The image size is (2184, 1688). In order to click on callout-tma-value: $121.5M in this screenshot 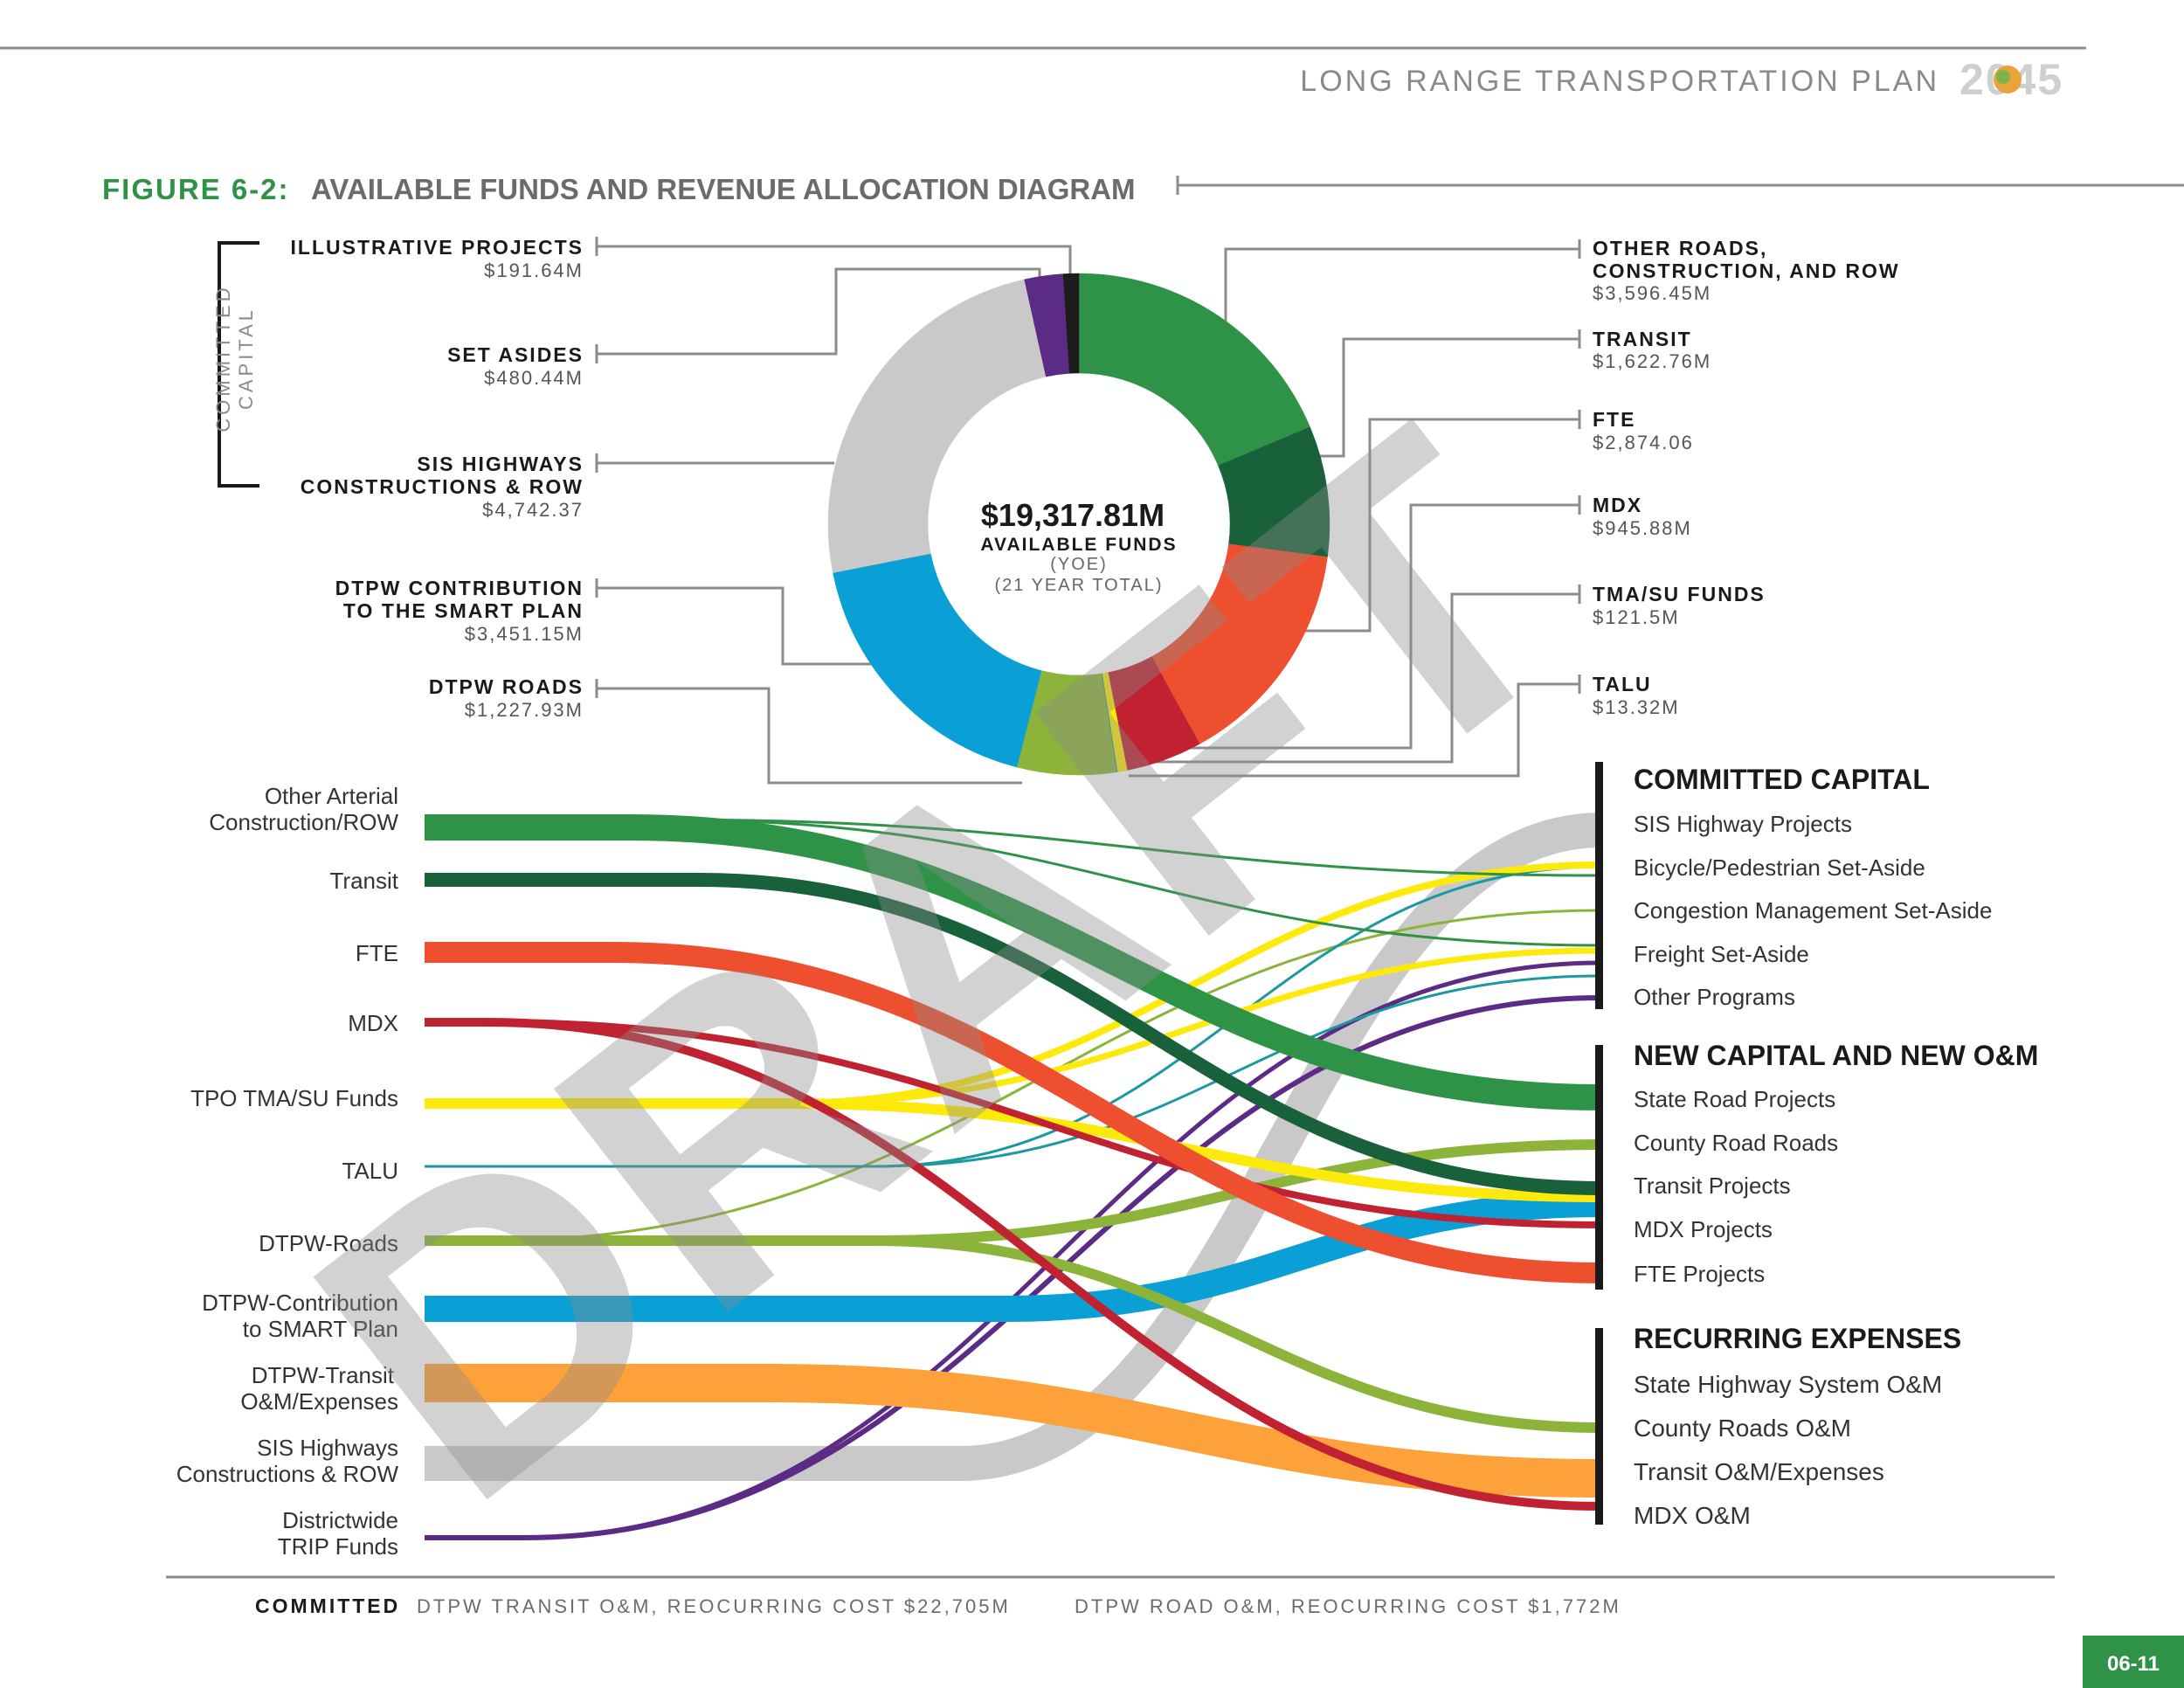, I will do `click(1636, 617)`.